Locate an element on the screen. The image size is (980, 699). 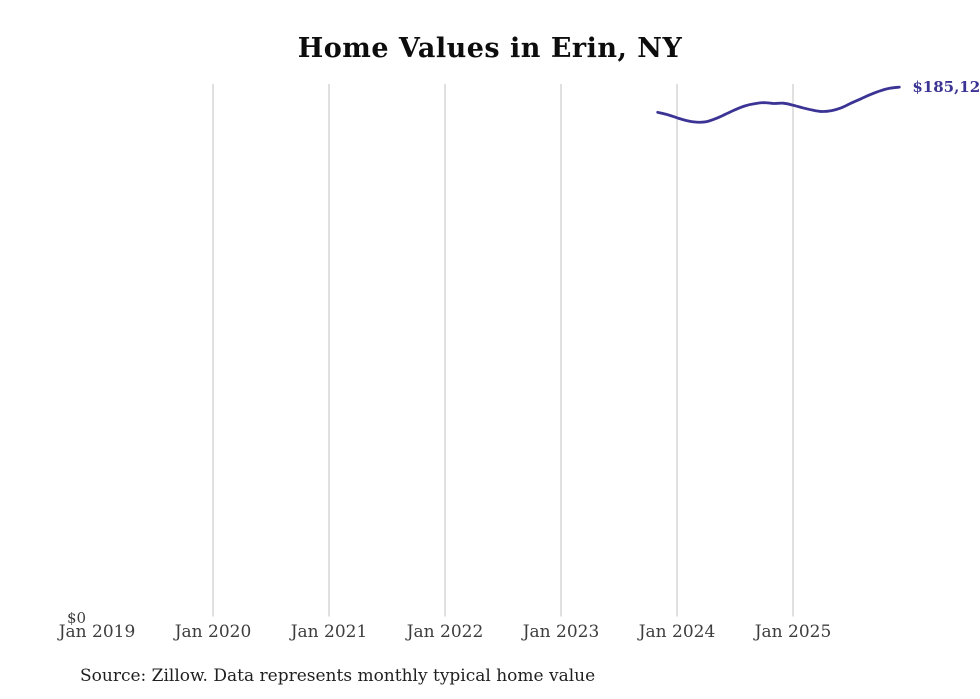
x-tick-label: Jan 2022 is located at coordinates (445, 632).